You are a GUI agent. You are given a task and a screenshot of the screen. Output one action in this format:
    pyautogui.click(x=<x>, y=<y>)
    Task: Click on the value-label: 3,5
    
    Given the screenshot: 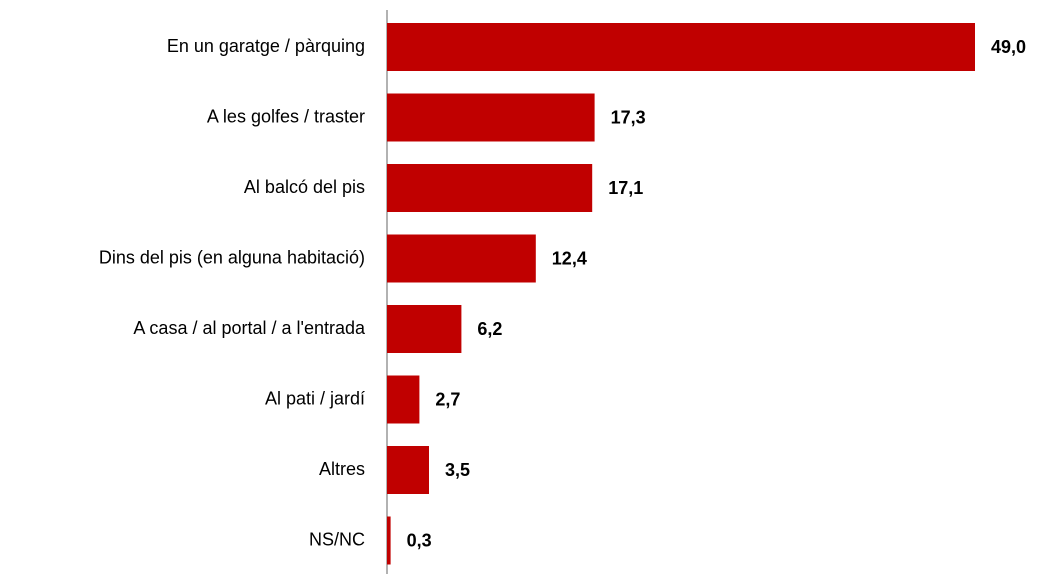 What is the action you would take?
    pyautogui.click(x=457, y=470)
    